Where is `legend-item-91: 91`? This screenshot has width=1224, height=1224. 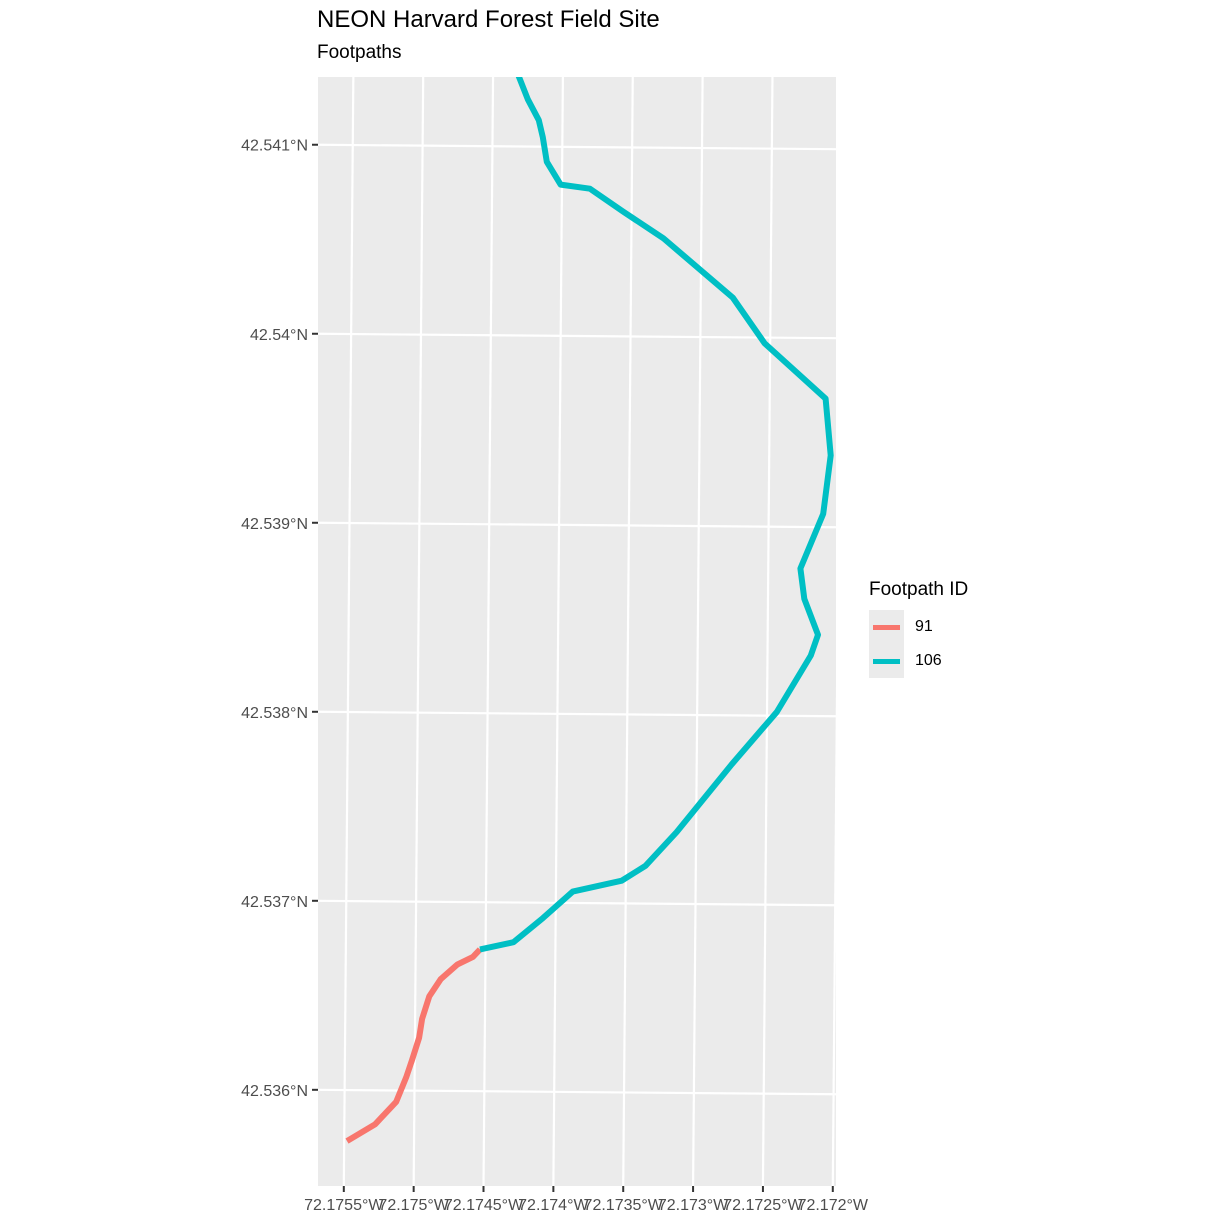 legend-item-91: 91 is located at coordinates (918, 627).